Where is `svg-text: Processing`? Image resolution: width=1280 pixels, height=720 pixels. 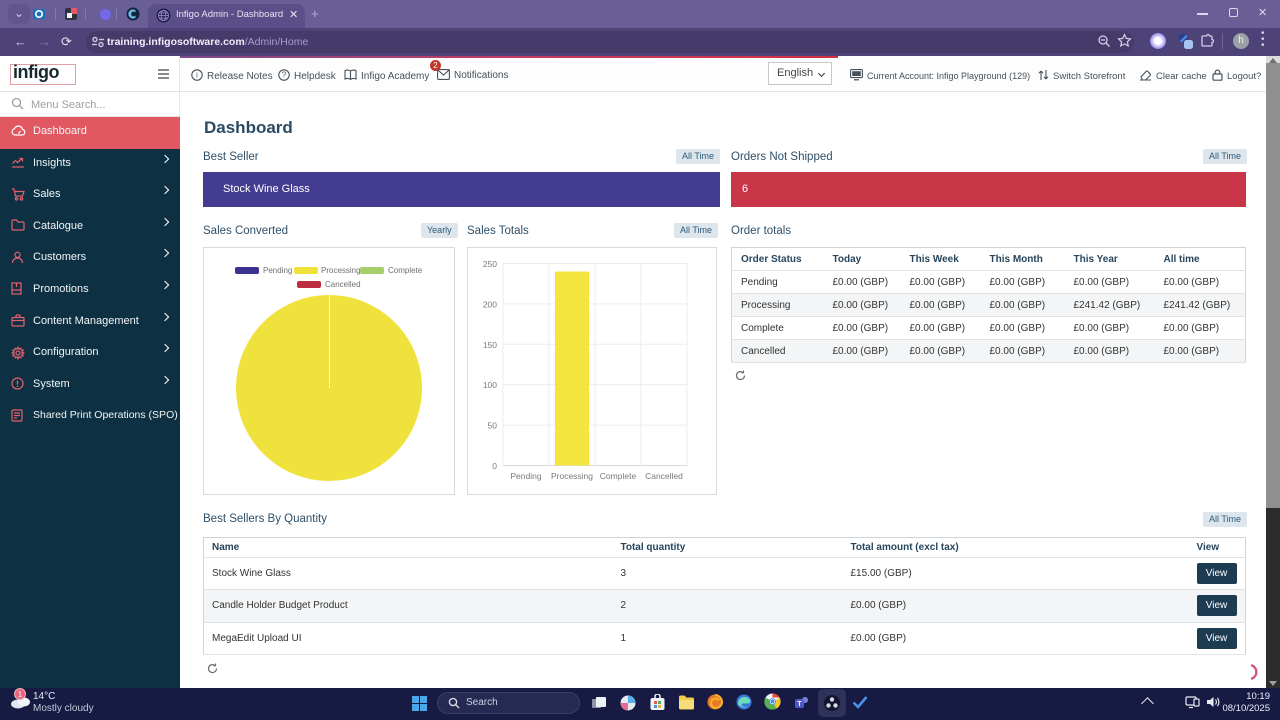 svg-text: Processing is located at coordinates (572, 476).